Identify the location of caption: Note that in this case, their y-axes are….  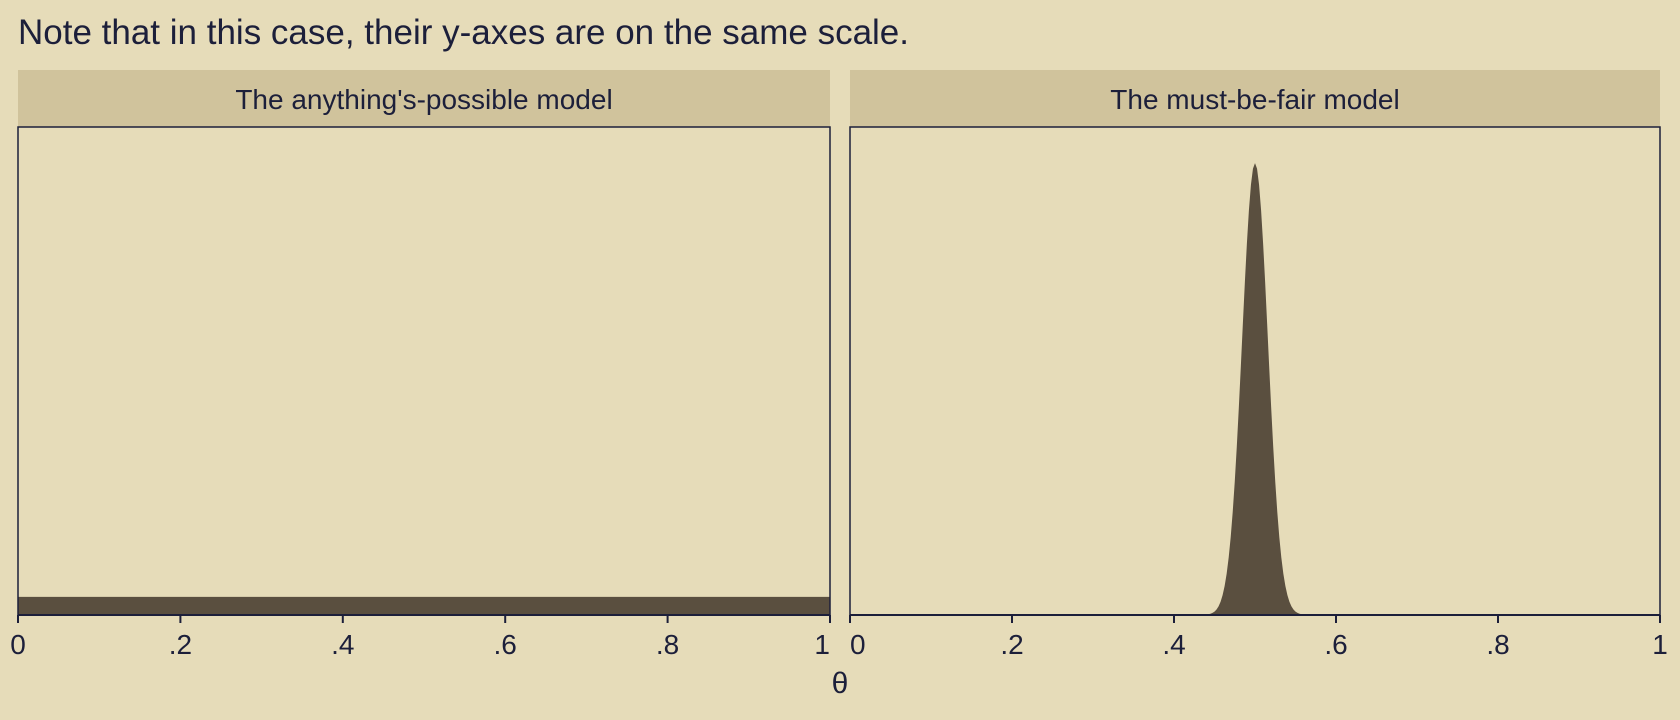
(463, 32).